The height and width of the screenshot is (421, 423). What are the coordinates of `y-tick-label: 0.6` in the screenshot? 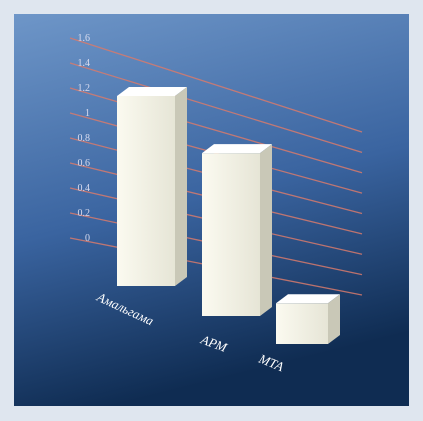 It's located at (84, 163).